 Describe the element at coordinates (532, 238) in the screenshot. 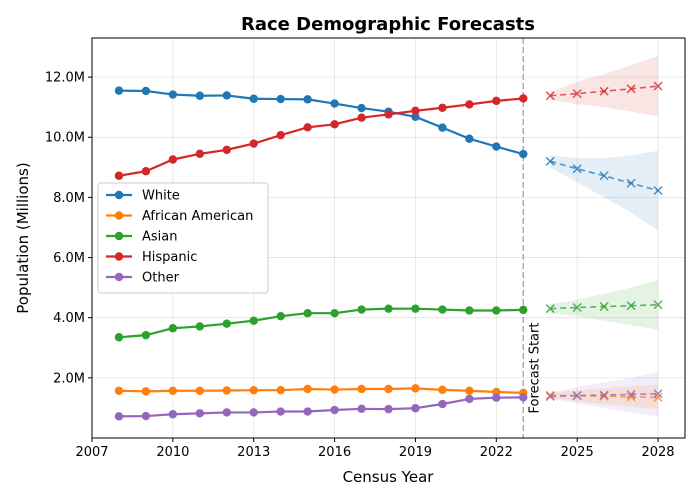

I see `forecast-start-marker: Forecast Start` at that location.